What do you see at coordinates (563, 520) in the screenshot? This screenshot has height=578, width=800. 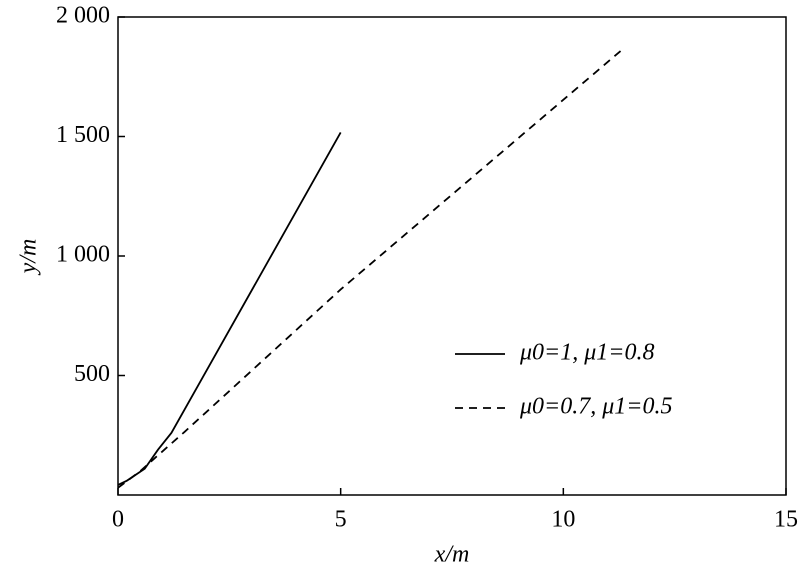 I see `x-tick-label: 10` at bounding box center [563, 520].